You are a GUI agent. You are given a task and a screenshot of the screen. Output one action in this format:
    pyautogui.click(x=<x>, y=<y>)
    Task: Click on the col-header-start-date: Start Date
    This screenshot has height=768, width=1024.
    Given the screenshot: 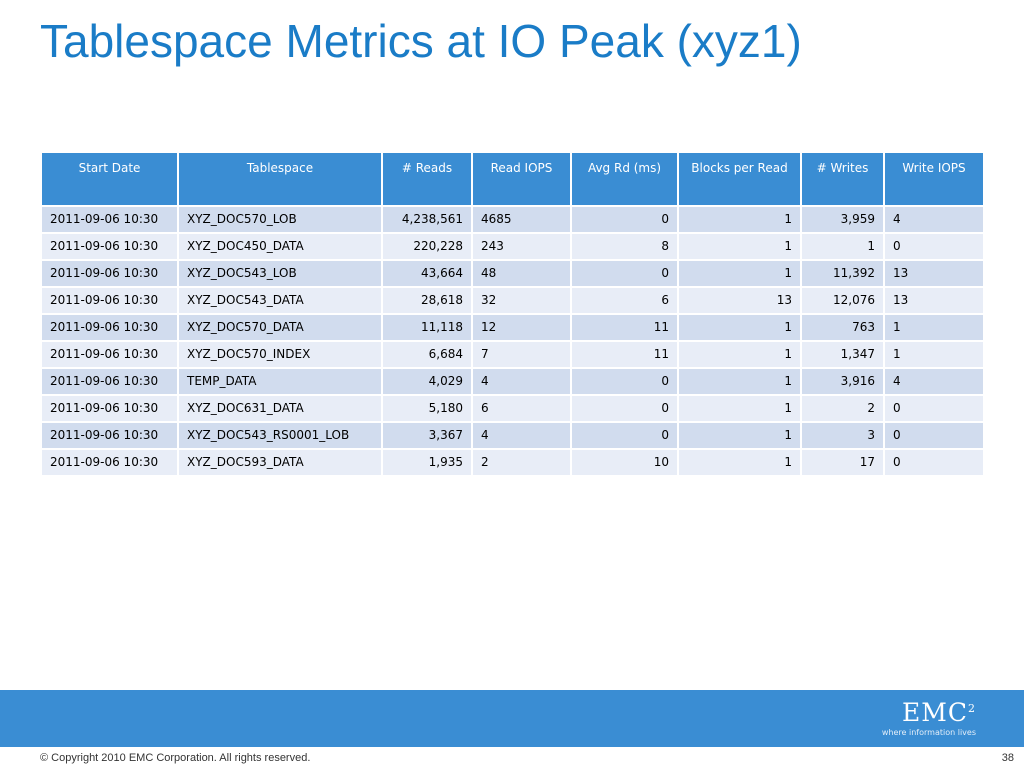 What is the action you would take?
    pyautogui.click(x=109, y=179)
    